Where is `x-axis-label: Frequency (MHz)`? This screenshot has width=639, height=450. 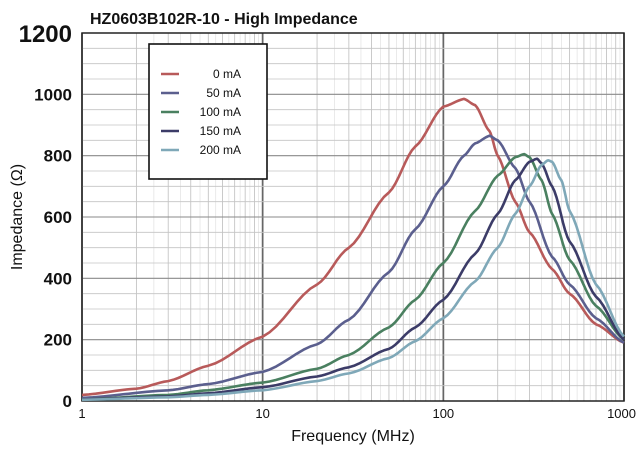
x-axis-label: Frequency (MHz) is located at coordinates (353, 436).